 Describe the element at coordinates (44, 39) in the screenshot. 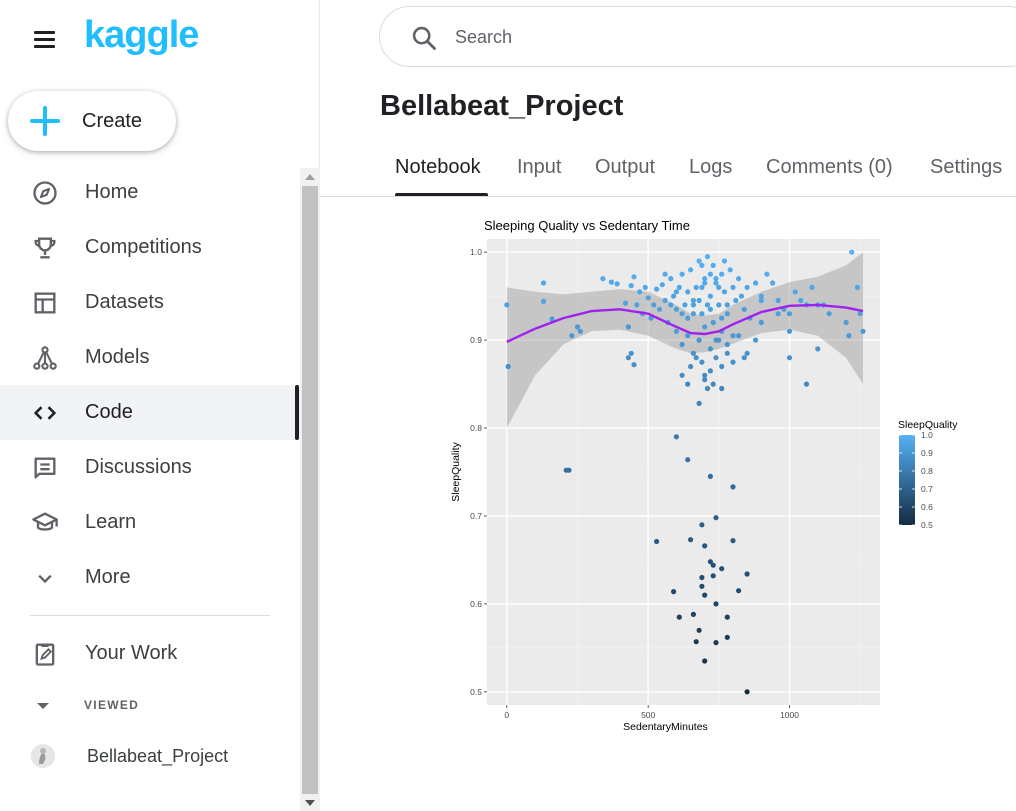

I see `hamburger-menu-icon` at that location.